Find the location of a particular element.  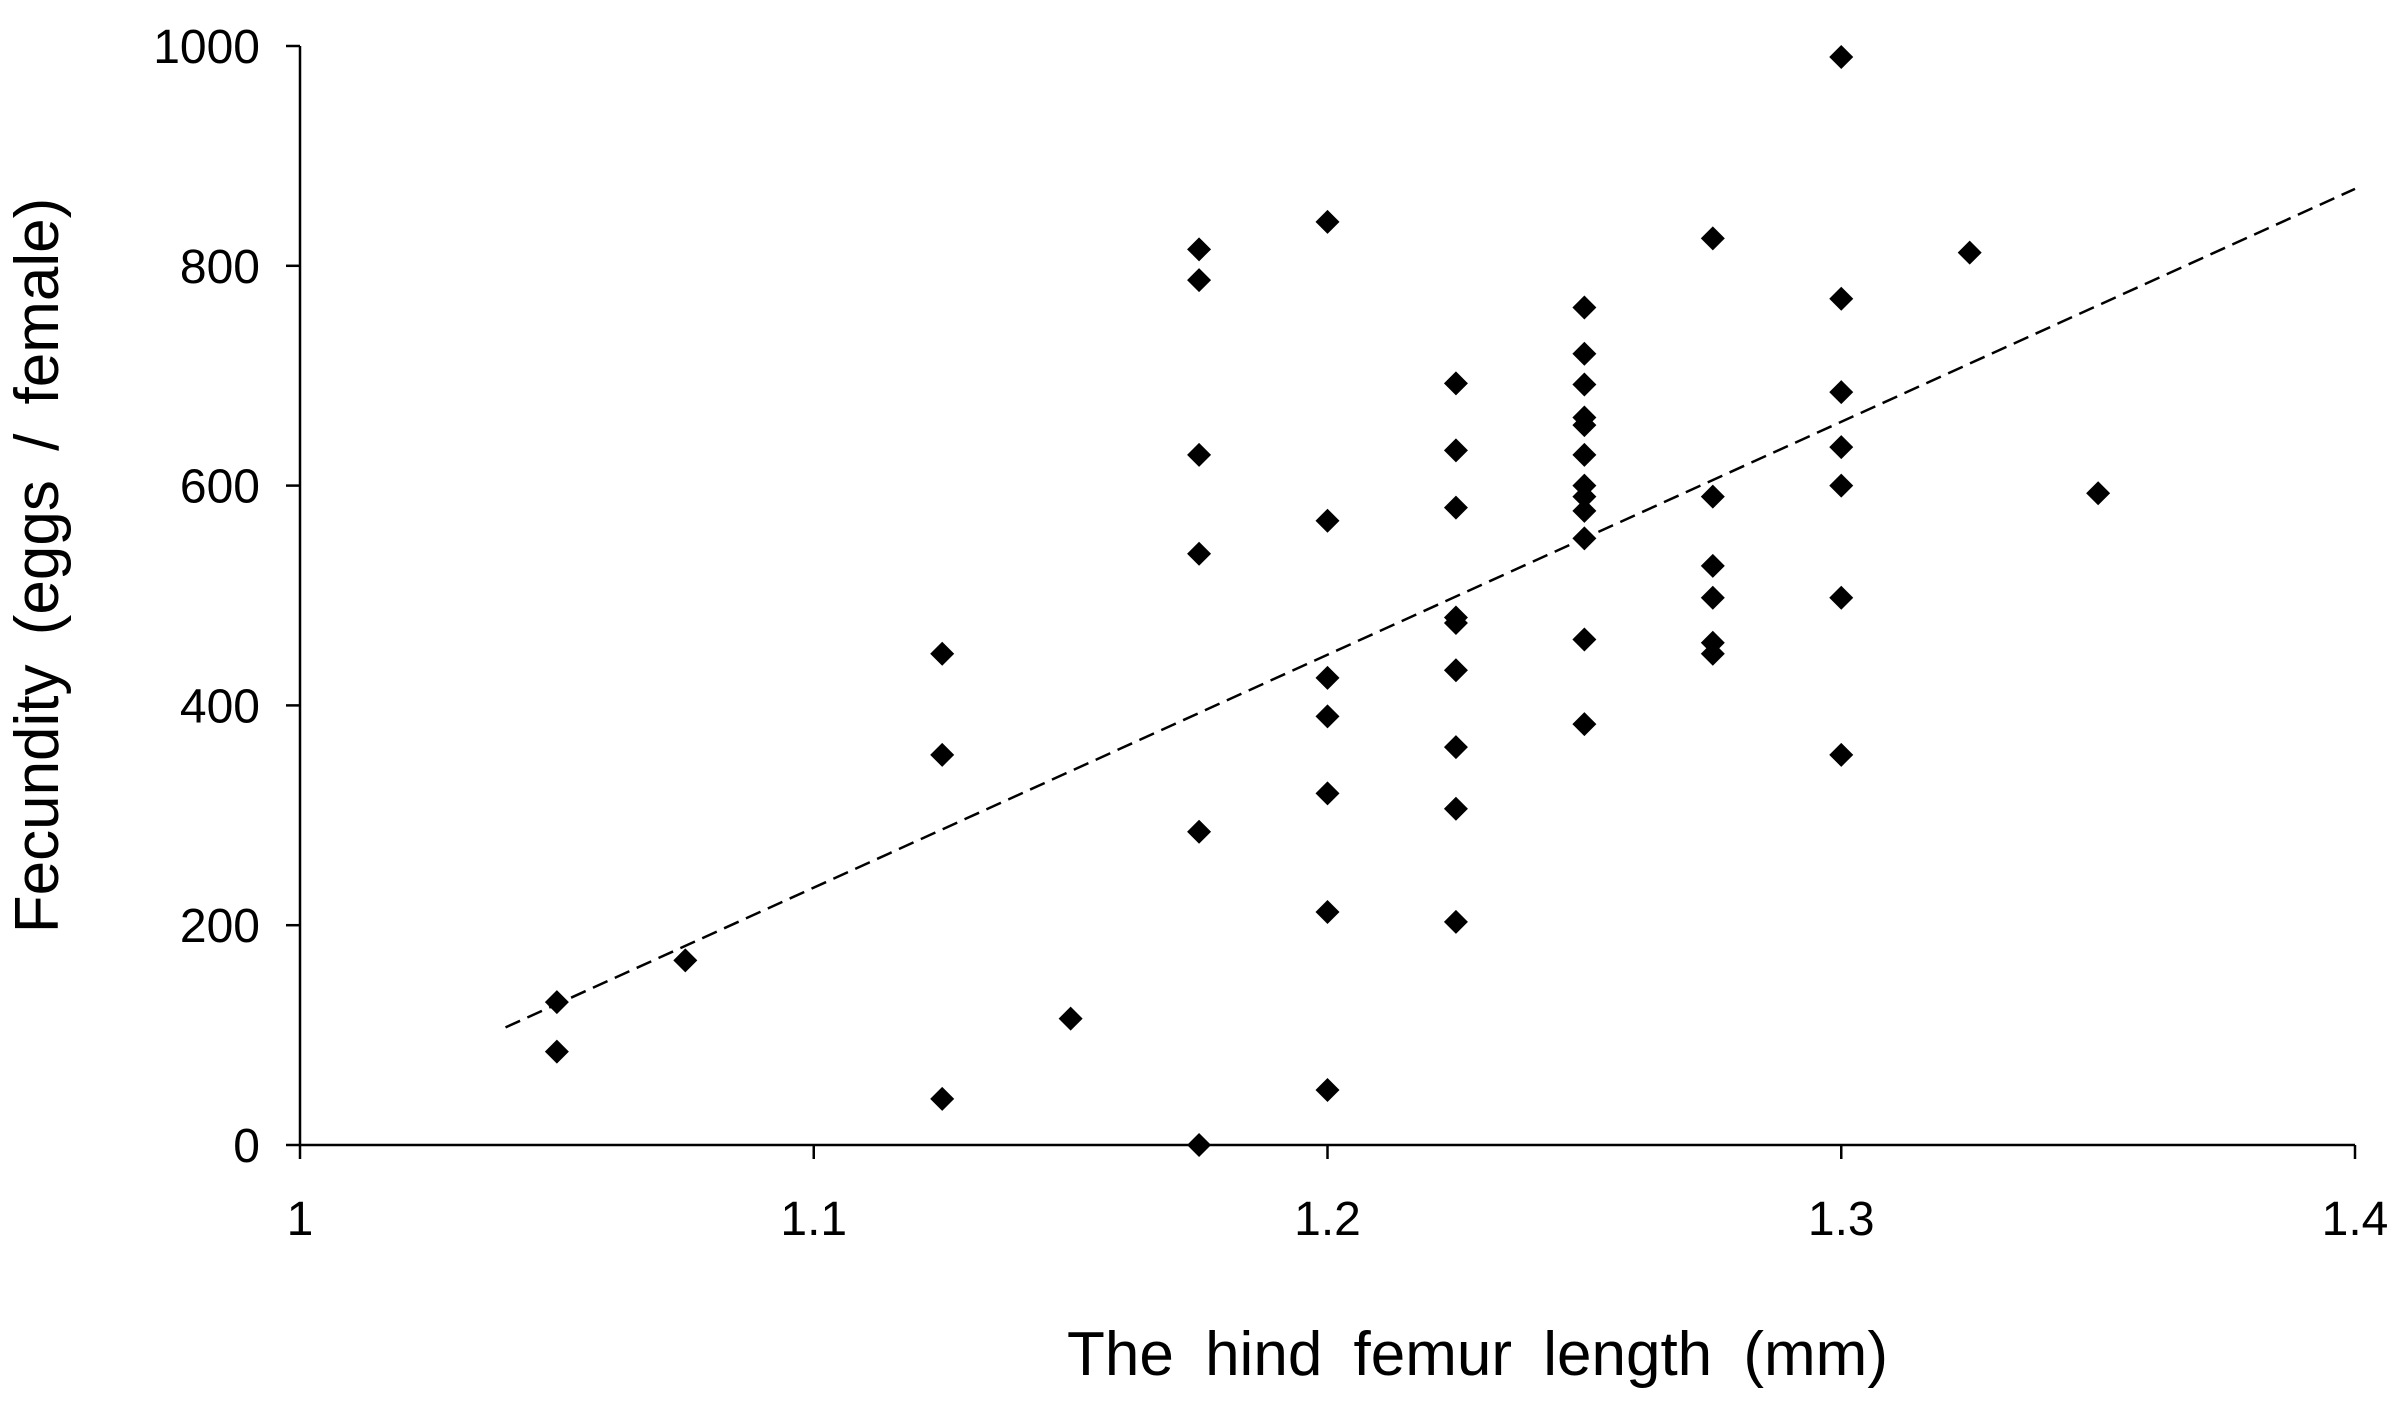

x-tick-label: 1.4 is located at coordinates (2355, 1219).